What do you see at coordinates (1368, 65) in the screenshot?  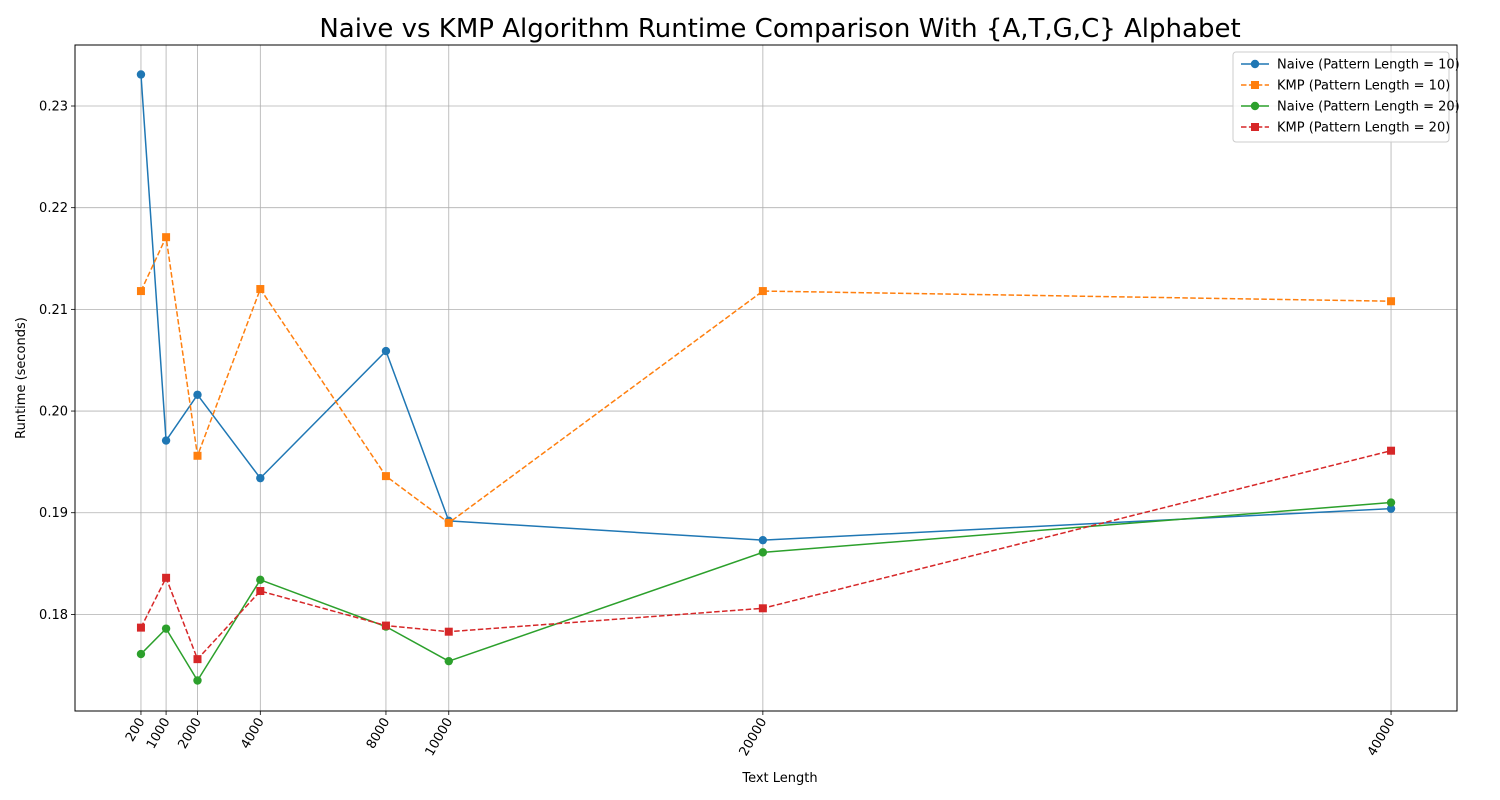 I see `legend-label: Naive (Pattern Length = 10)` at bounding box center [1368, 65].